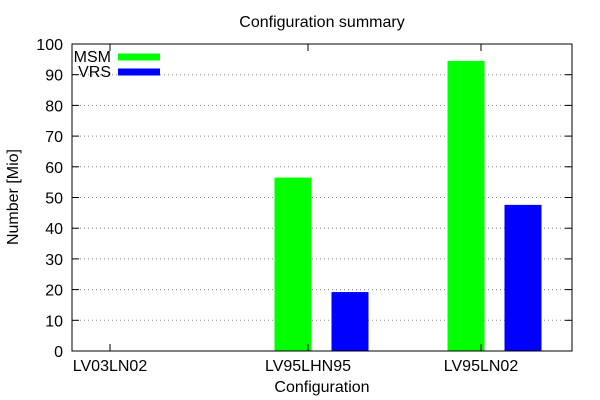 This screenshot has width=600, height=400. Describe the element at coordinates (54, 291) in the screenshot. I see `y-tick-label: 20` at that location.